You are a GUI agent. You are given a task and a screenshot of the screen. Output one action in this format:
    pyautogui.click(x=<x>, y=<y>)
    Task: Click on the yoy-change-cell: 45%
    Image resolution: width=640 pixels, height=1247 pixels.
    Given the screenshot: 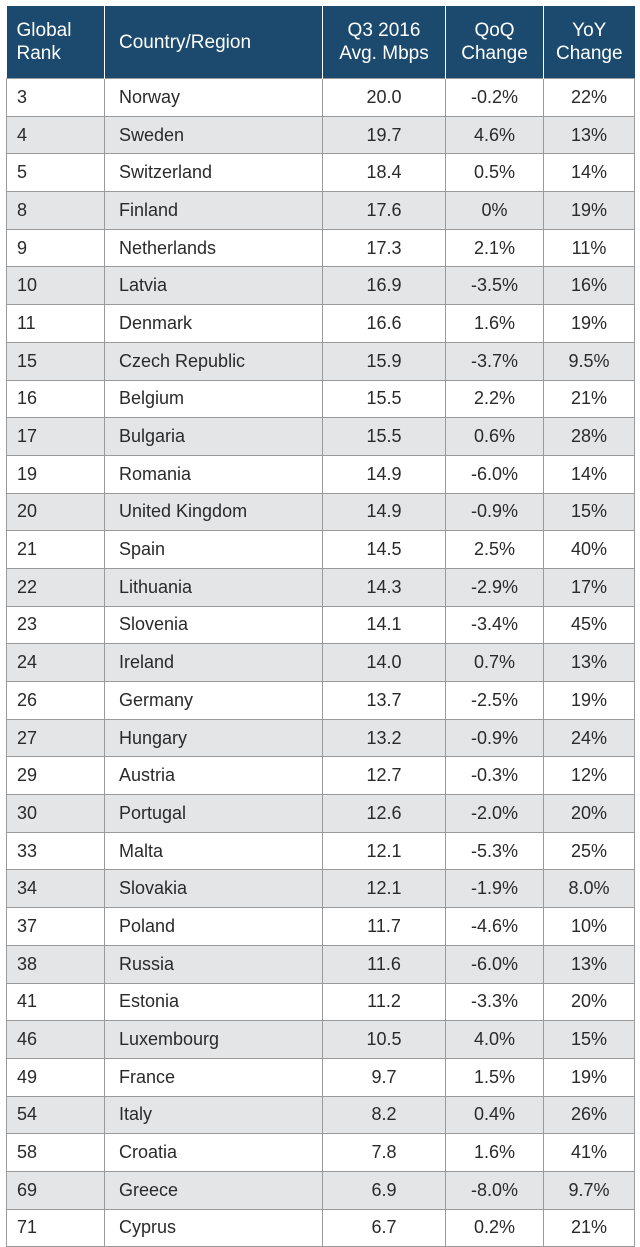 What is the action you would take?
    pyautogui.click(x=589, y=625)
    